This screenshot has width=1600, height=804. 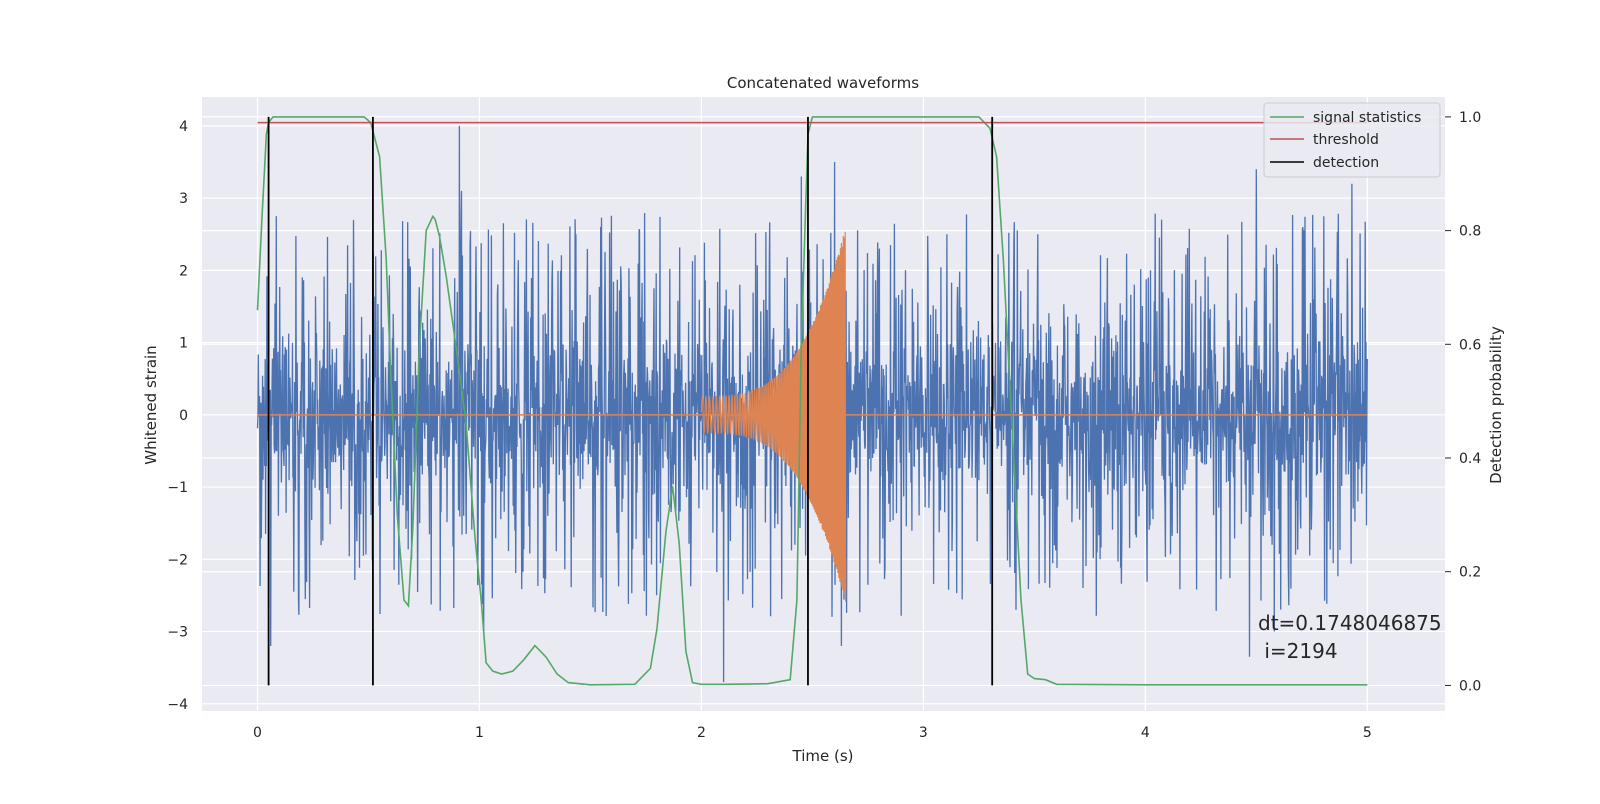 What do you see at coordinates (823, 83) in the screenshot?
I see `chart-title: Concatenated waveforms` at bounding box center [823, 83].